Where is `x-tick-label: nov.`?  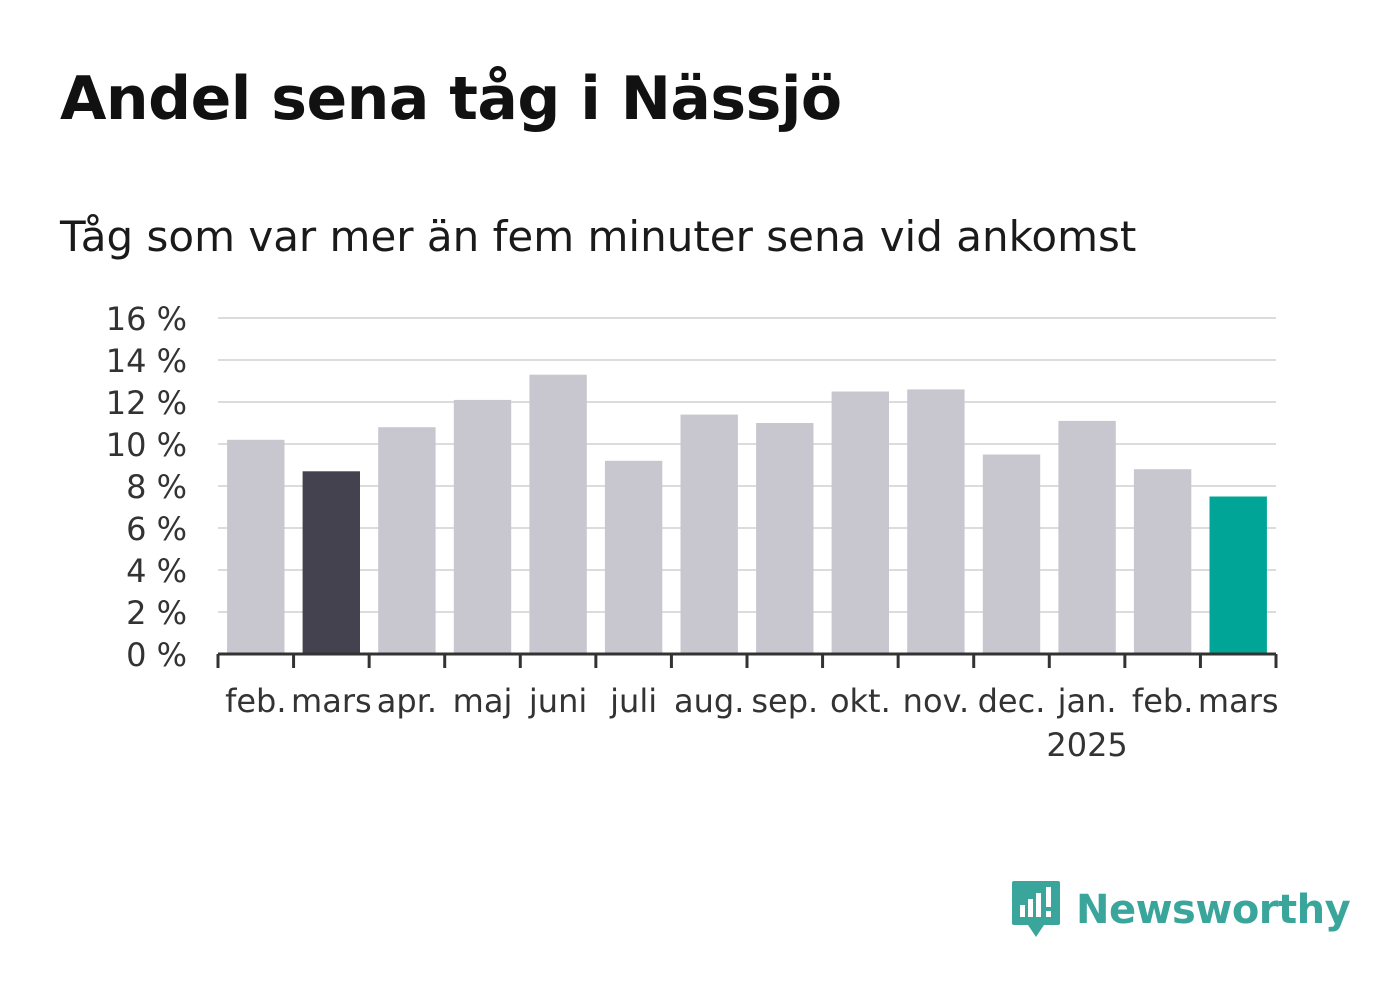
x-tick-label: nov. is located at coordinates (936, 701).